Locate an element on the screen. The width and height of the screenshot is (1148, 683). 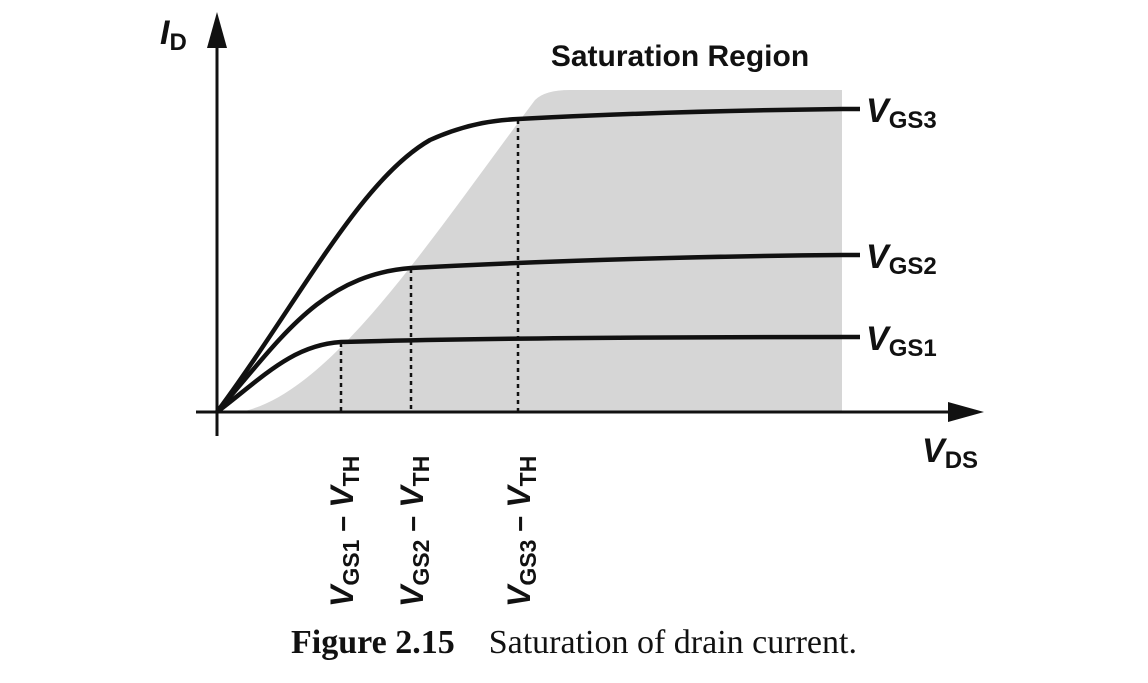
x-axis-label: VDS is located at coordinates (950, 453).